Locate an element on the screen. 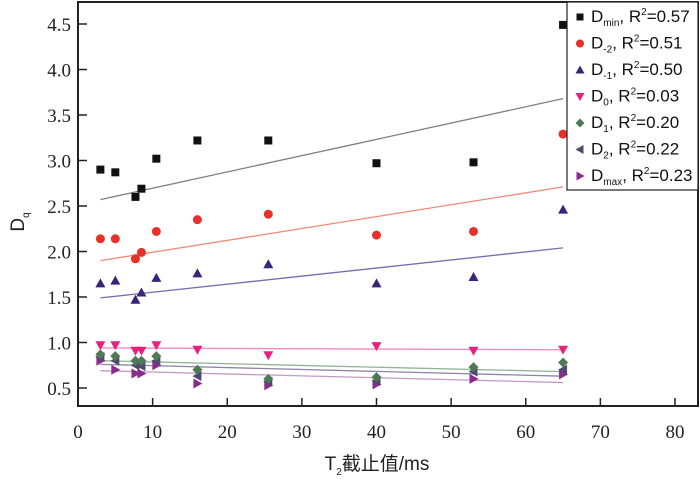 Image resolution: width=700 pixels, height=479 pixels. trend-line-d2 is located at coordinates (332, 370).